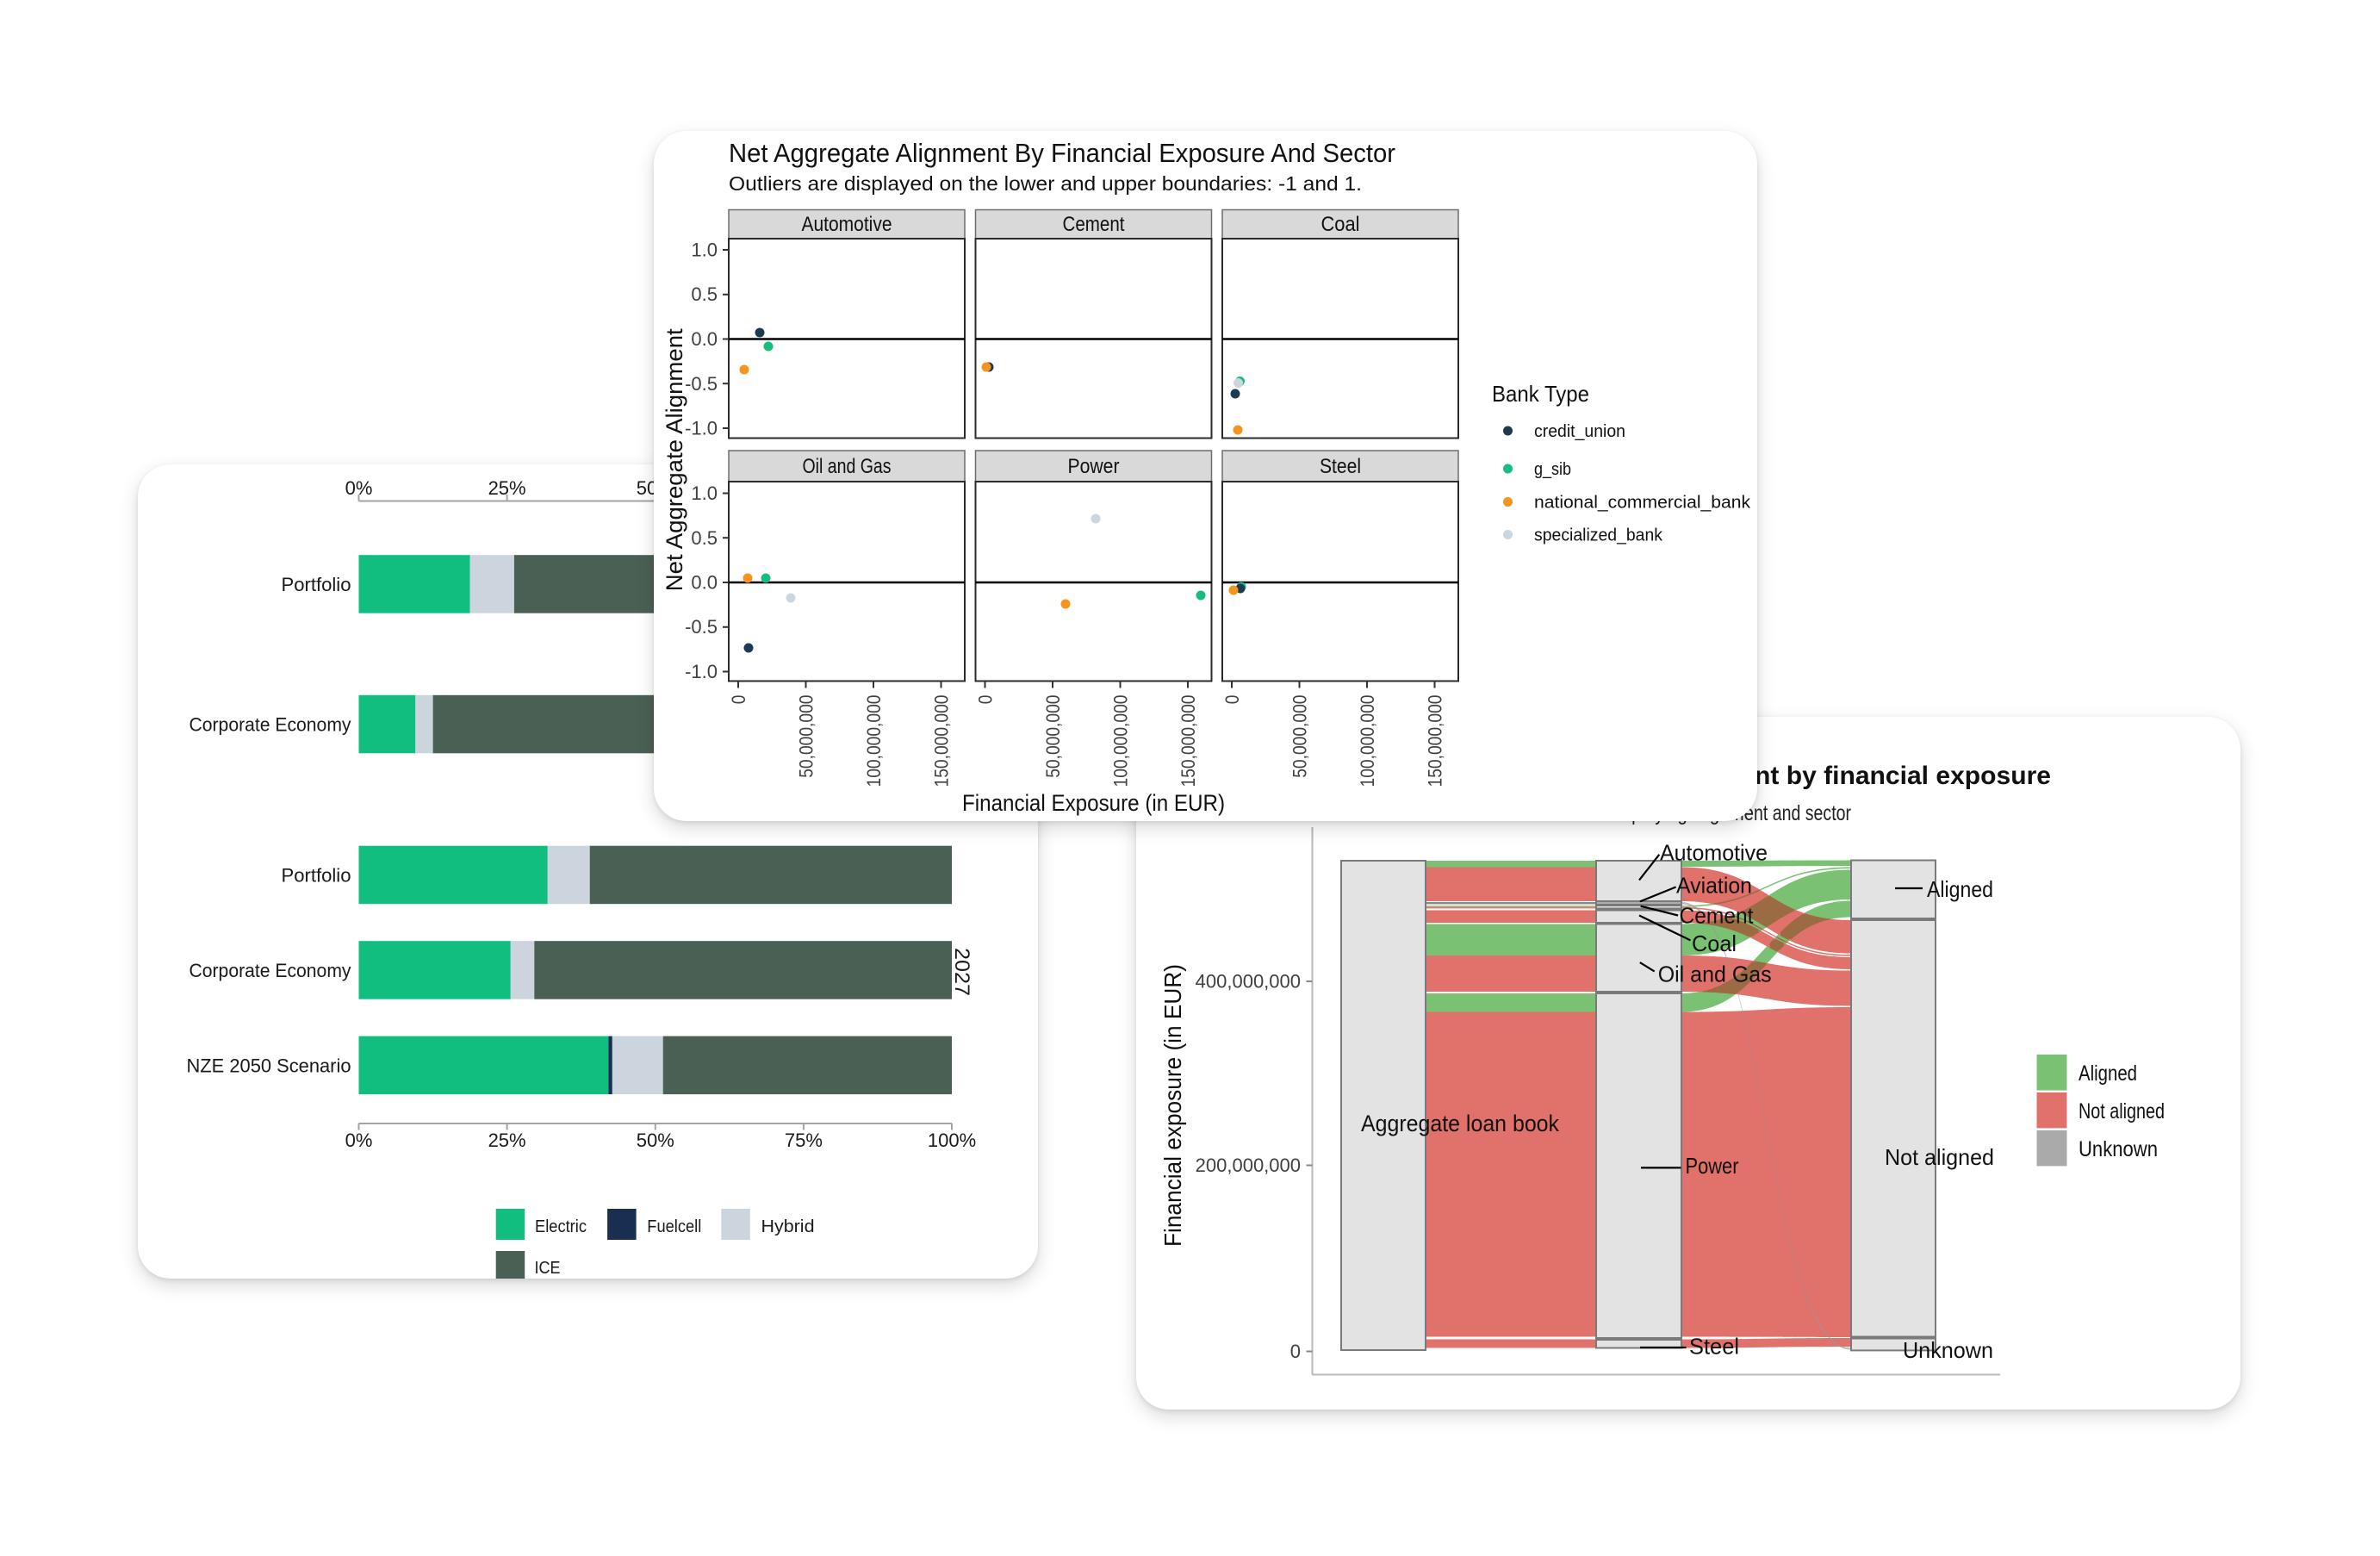 Image resolution: width=2380 pixels, height=1556 pixels. Describe the element at coordinates (1460, 1123) in the screenshot. I see `svg-text: Aggregate loan book` at that location.